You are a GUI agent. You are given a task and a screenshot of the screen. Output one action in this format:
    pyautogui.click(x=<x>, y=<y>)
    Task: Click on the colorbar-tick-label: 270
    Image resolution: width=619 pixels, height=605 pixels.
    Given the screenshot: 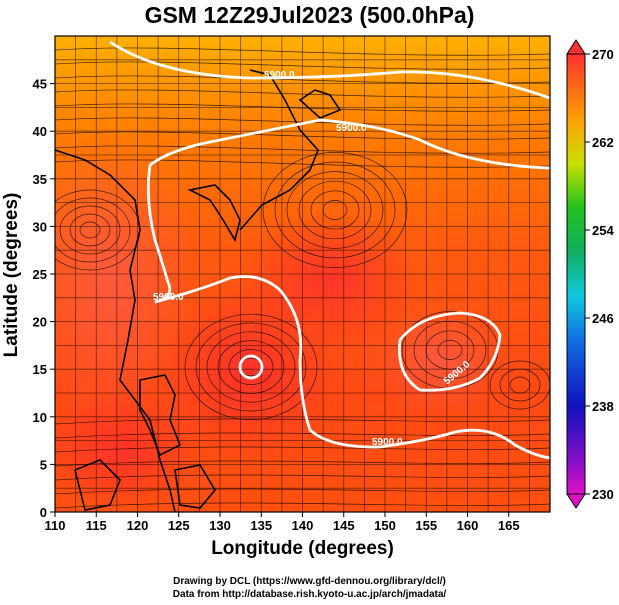 What is the action you would take?
    pyautogui.click(x=603, y=54)
    